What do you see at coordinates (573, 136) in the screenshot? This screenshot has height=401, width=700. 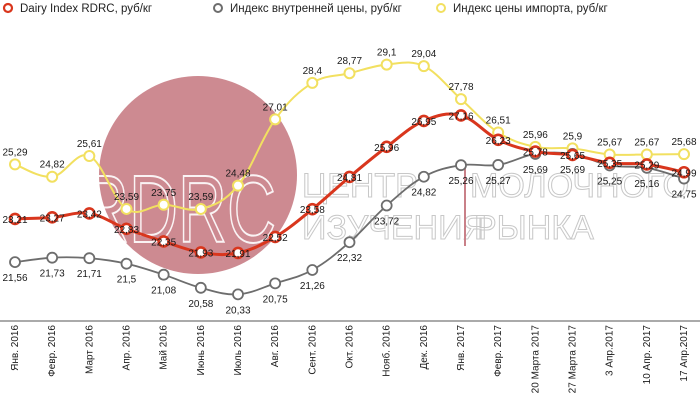 I see `data-label-import: 25,9` at bounding box center [573, 136].